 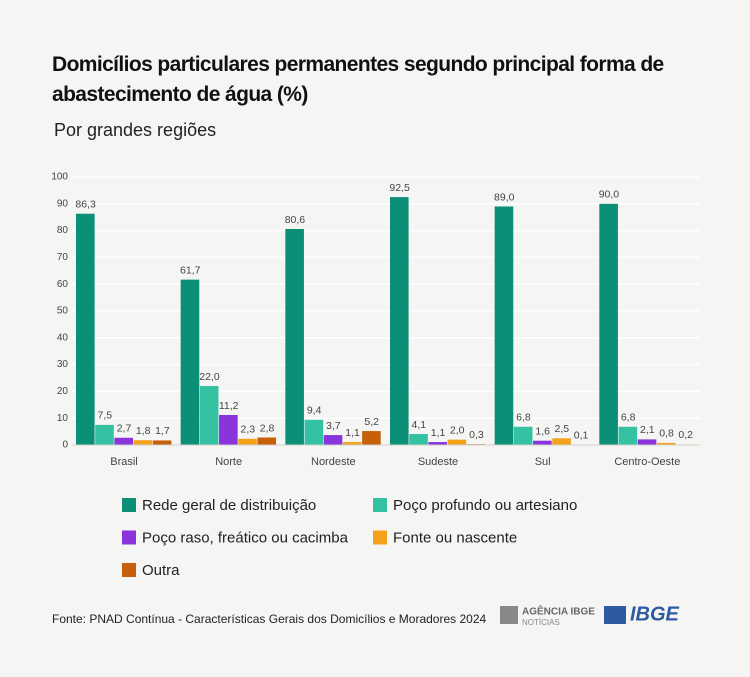 I want to click on value-label: 2,0, so click(x=457, y=430).